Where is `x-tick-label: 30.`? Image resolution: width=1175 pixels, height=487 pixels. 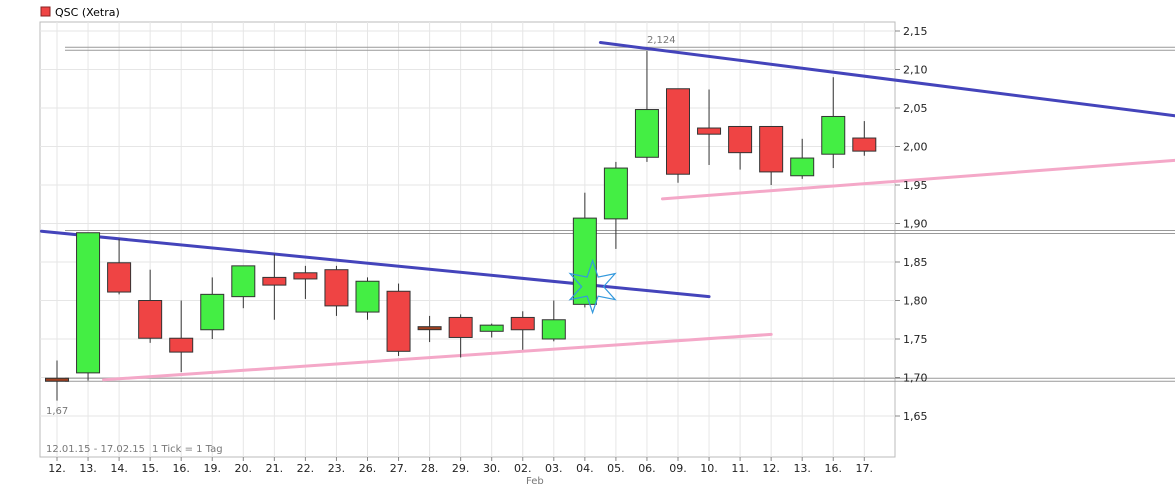
x-tick-label: 30. is located at coordinates (492, 468).